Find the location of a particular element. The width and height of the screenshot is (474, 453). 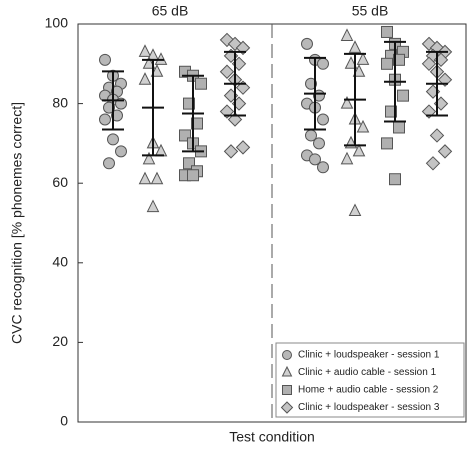

x-axis-label: Test condition is located at coordinates (272, 437).